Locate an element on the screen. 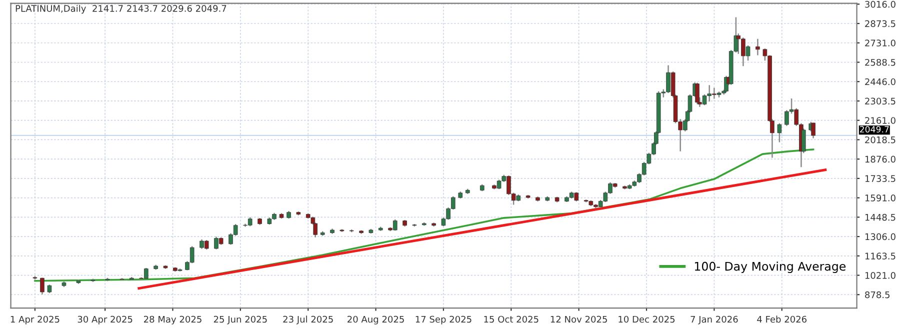 The image size is (900, 333). chart-title: PLATINUM,Daily 2141.7 2143.7 2029.6 2049.7 is located at coordinates (121, 9).